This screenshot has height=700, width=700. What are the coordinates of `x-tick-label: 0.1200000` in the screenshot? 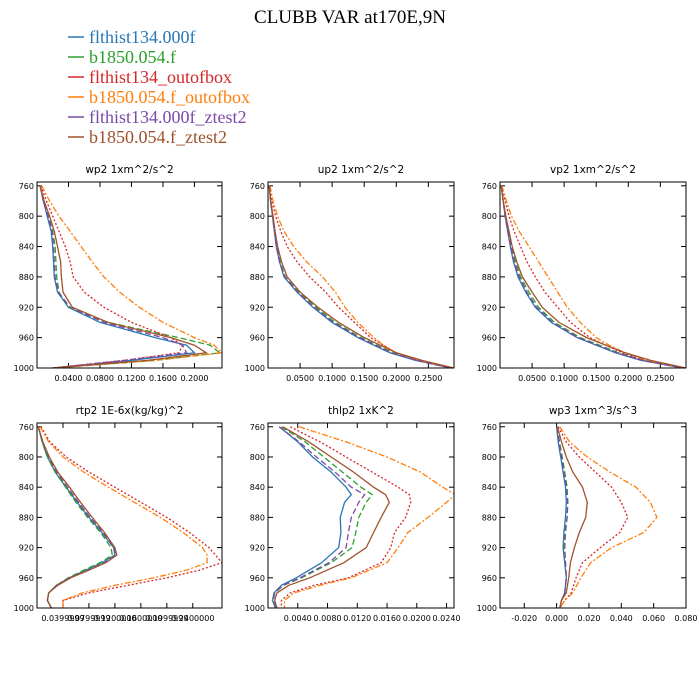 It's located at (114, 618).